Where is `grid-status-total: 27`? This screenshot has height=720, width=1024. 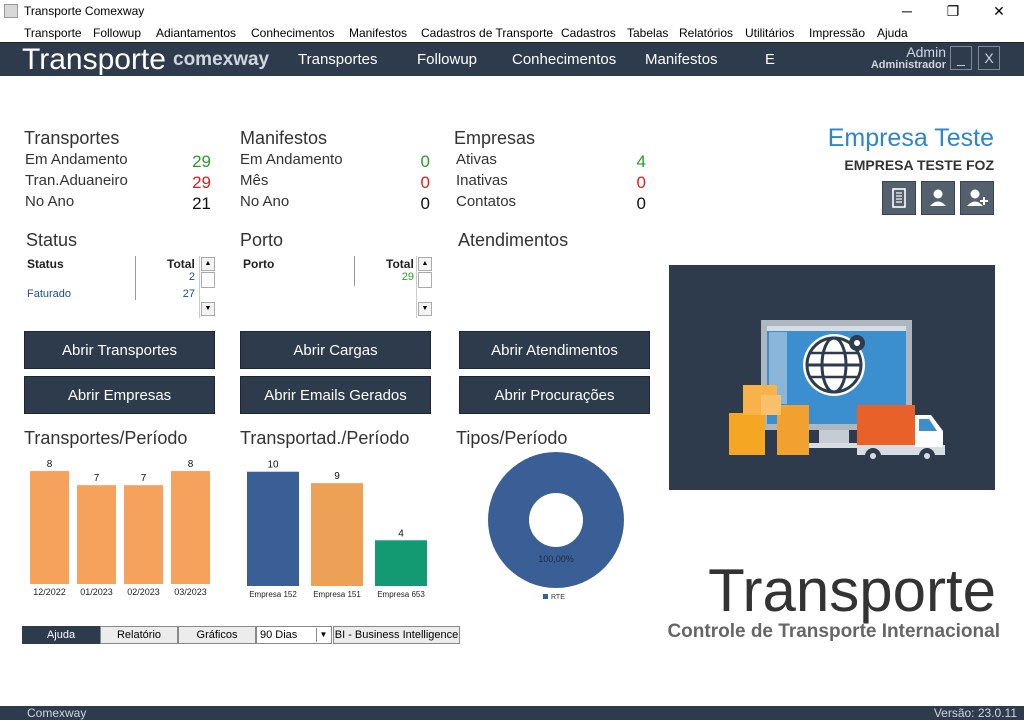
grid-status-total: 27 is located at coordinates (188, 294).